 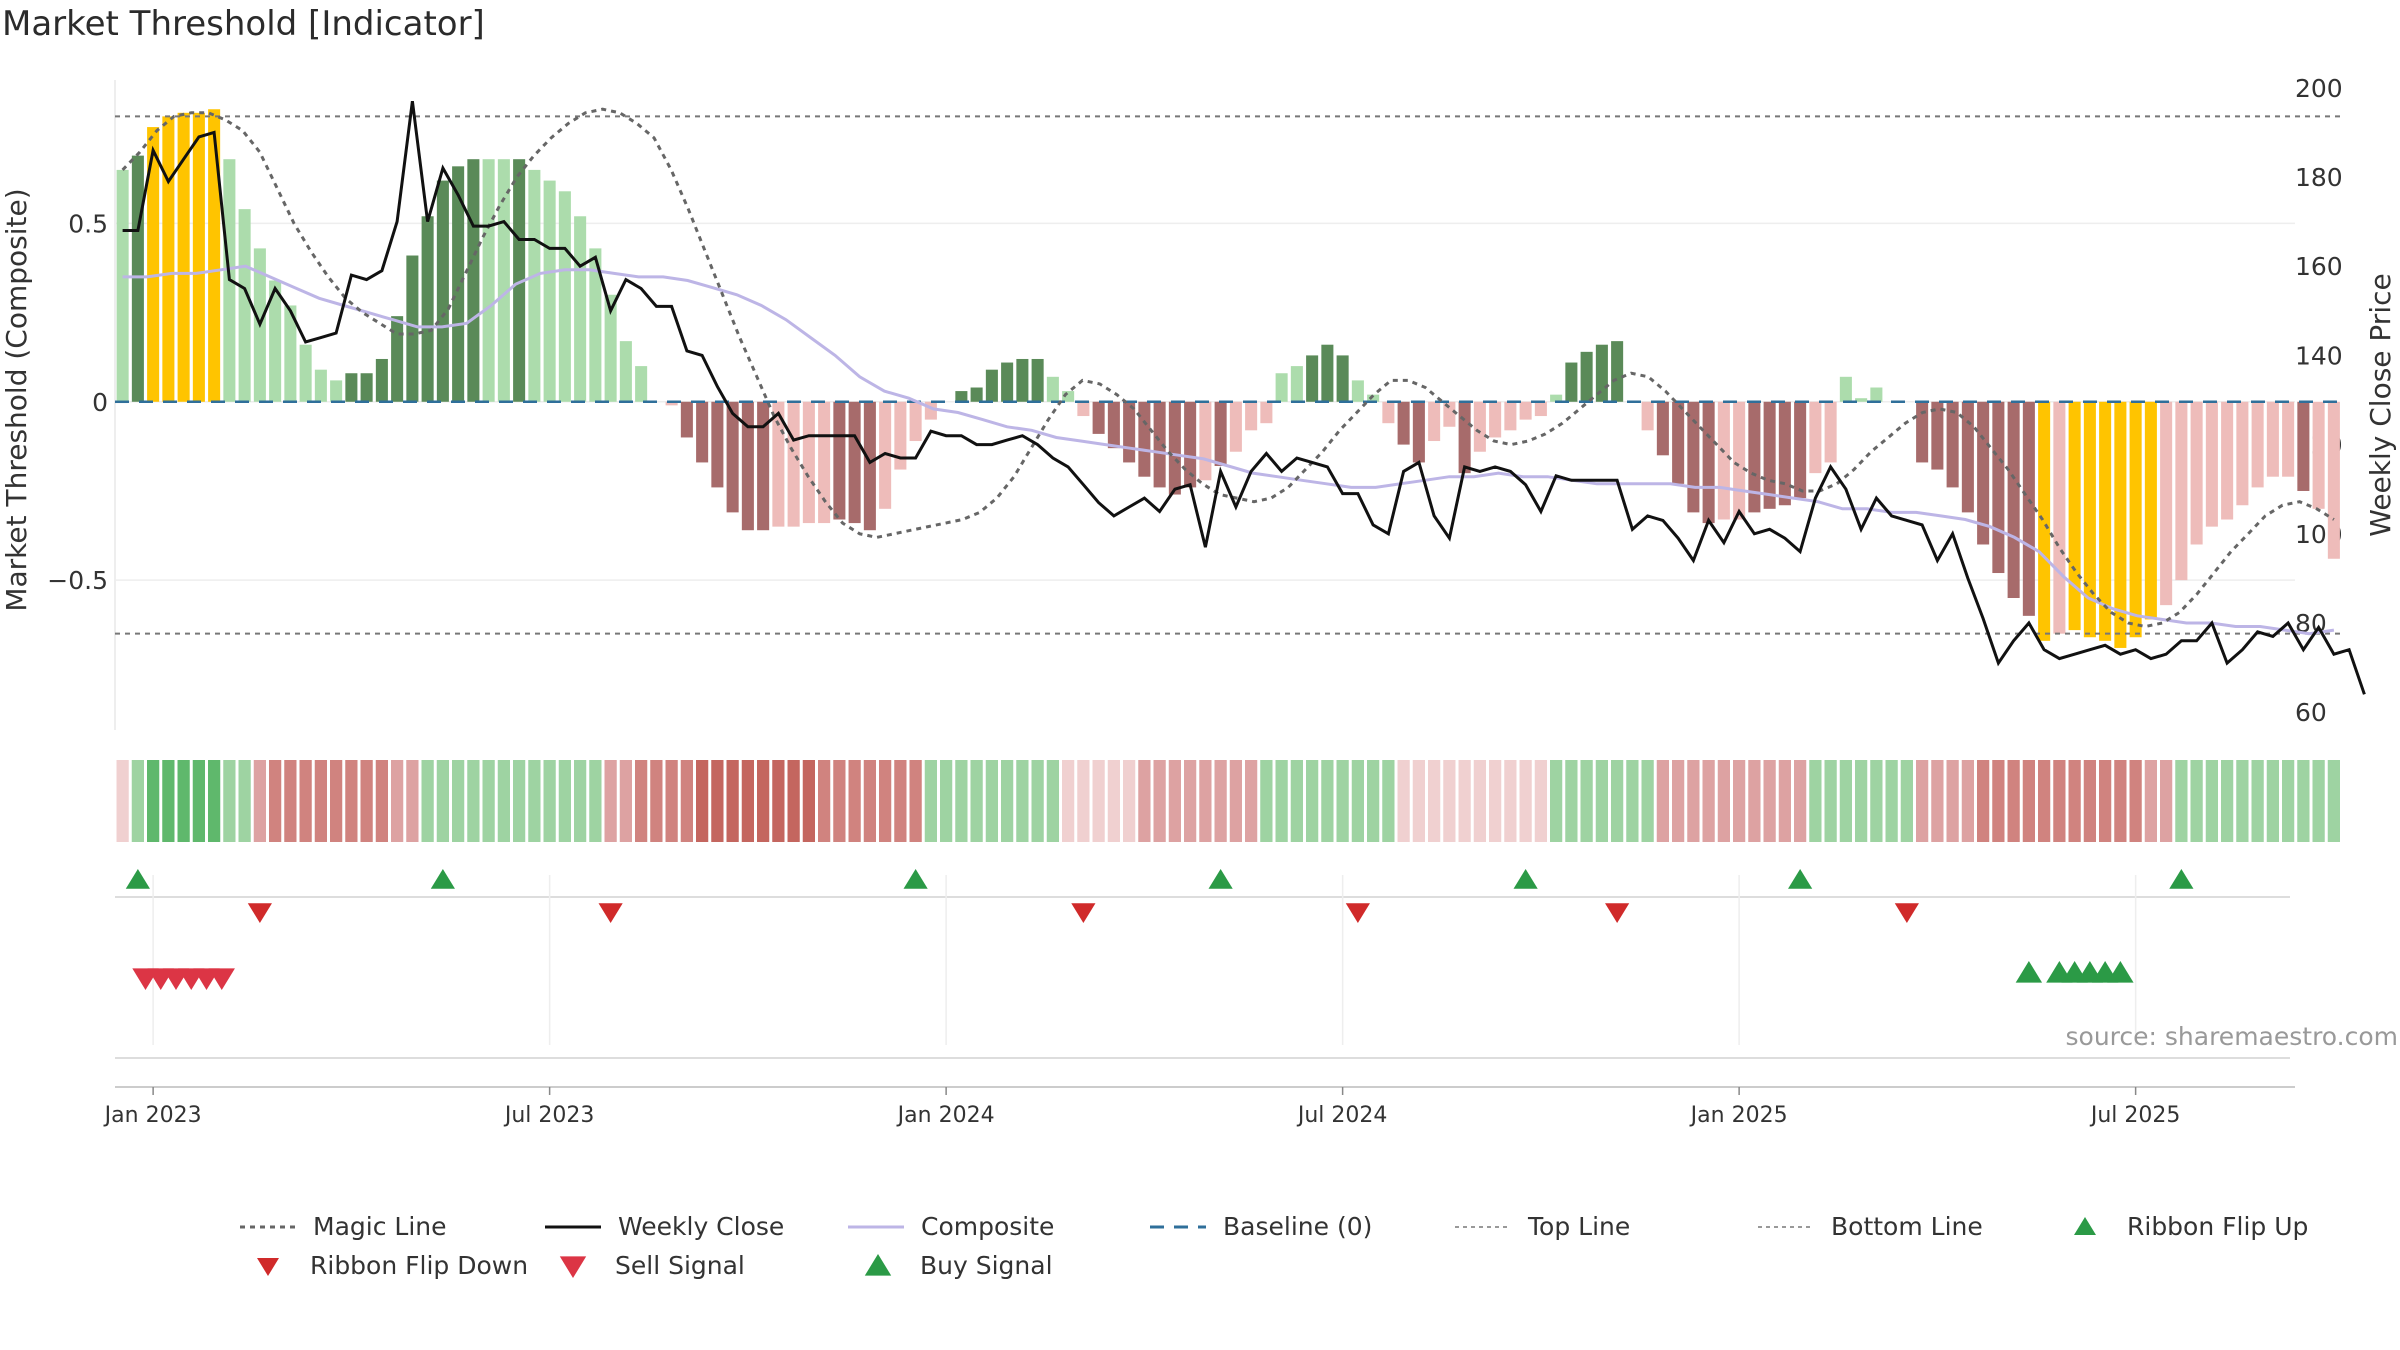 What do you see at coordinates (986, 1265) in the screenshot?
I see `legend-label: Buy Signal` at bounding box center [986, 1265].